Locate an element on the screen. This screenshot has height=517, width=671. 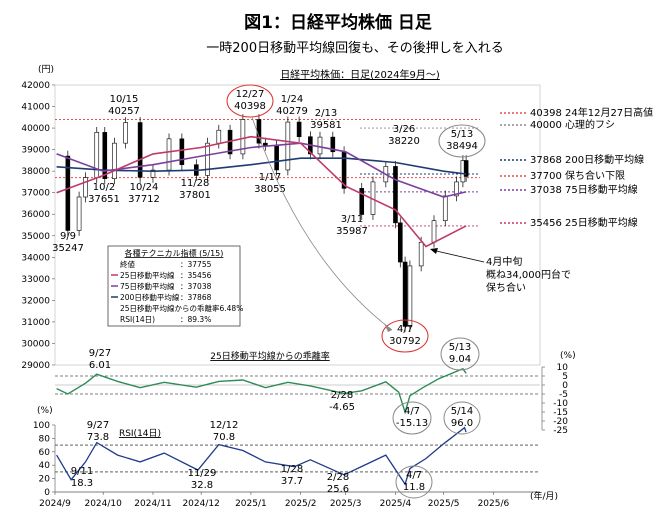
tech-row-value: ：37038 is located at coordinates (196, 286).